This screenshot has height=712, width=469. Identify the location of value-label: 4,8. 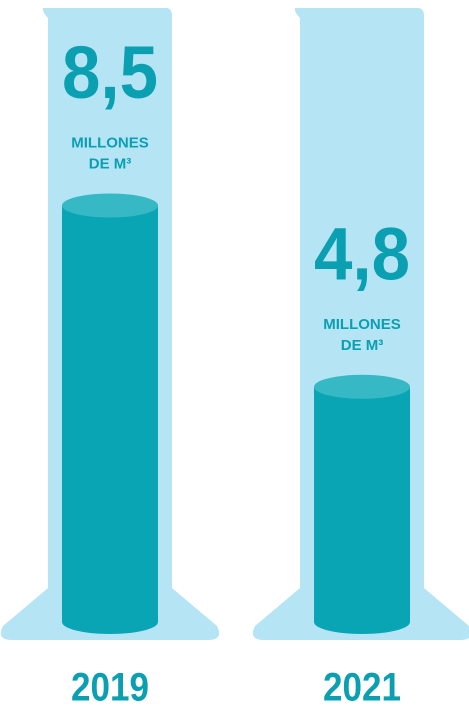
(362, 253).